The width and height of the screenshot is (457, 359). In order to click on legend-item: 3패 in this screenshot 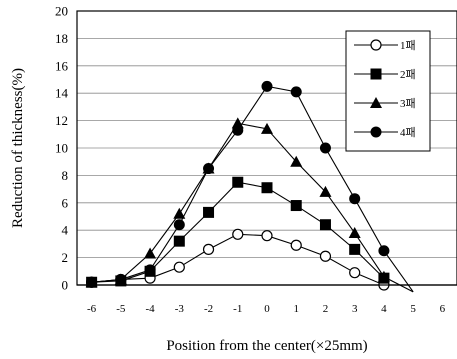, I will do `click(385, 103)`.